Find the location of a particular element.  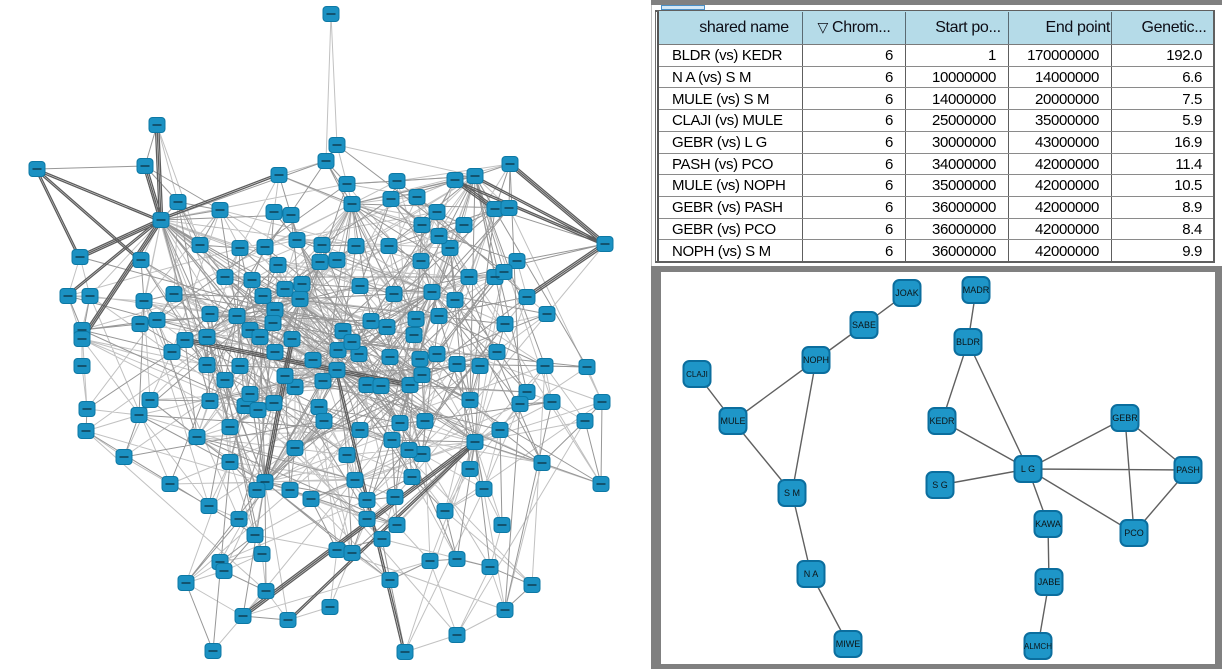

svg-text: PCO is located at coordinates (1134, 533).